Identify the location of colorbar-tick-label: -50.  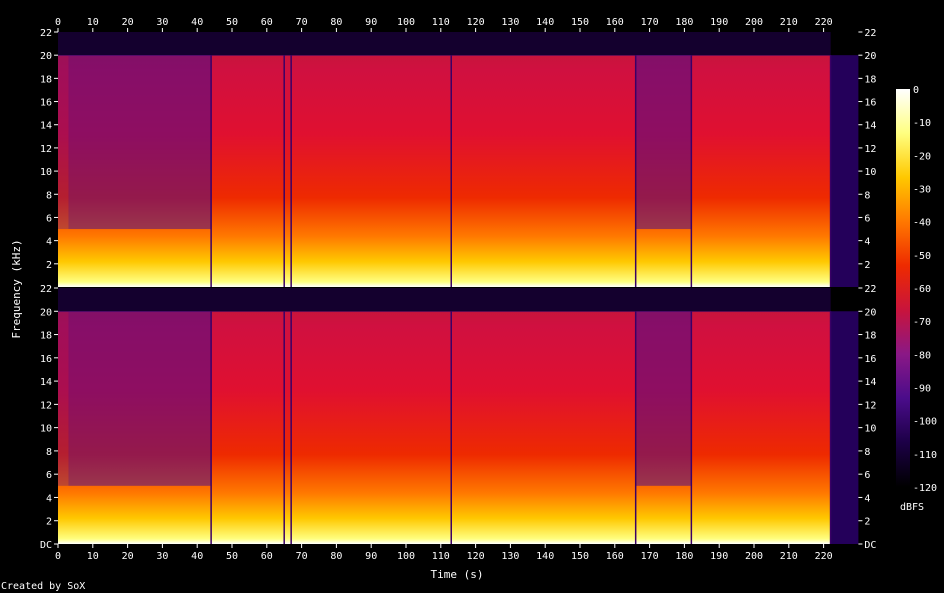
(922, 256).